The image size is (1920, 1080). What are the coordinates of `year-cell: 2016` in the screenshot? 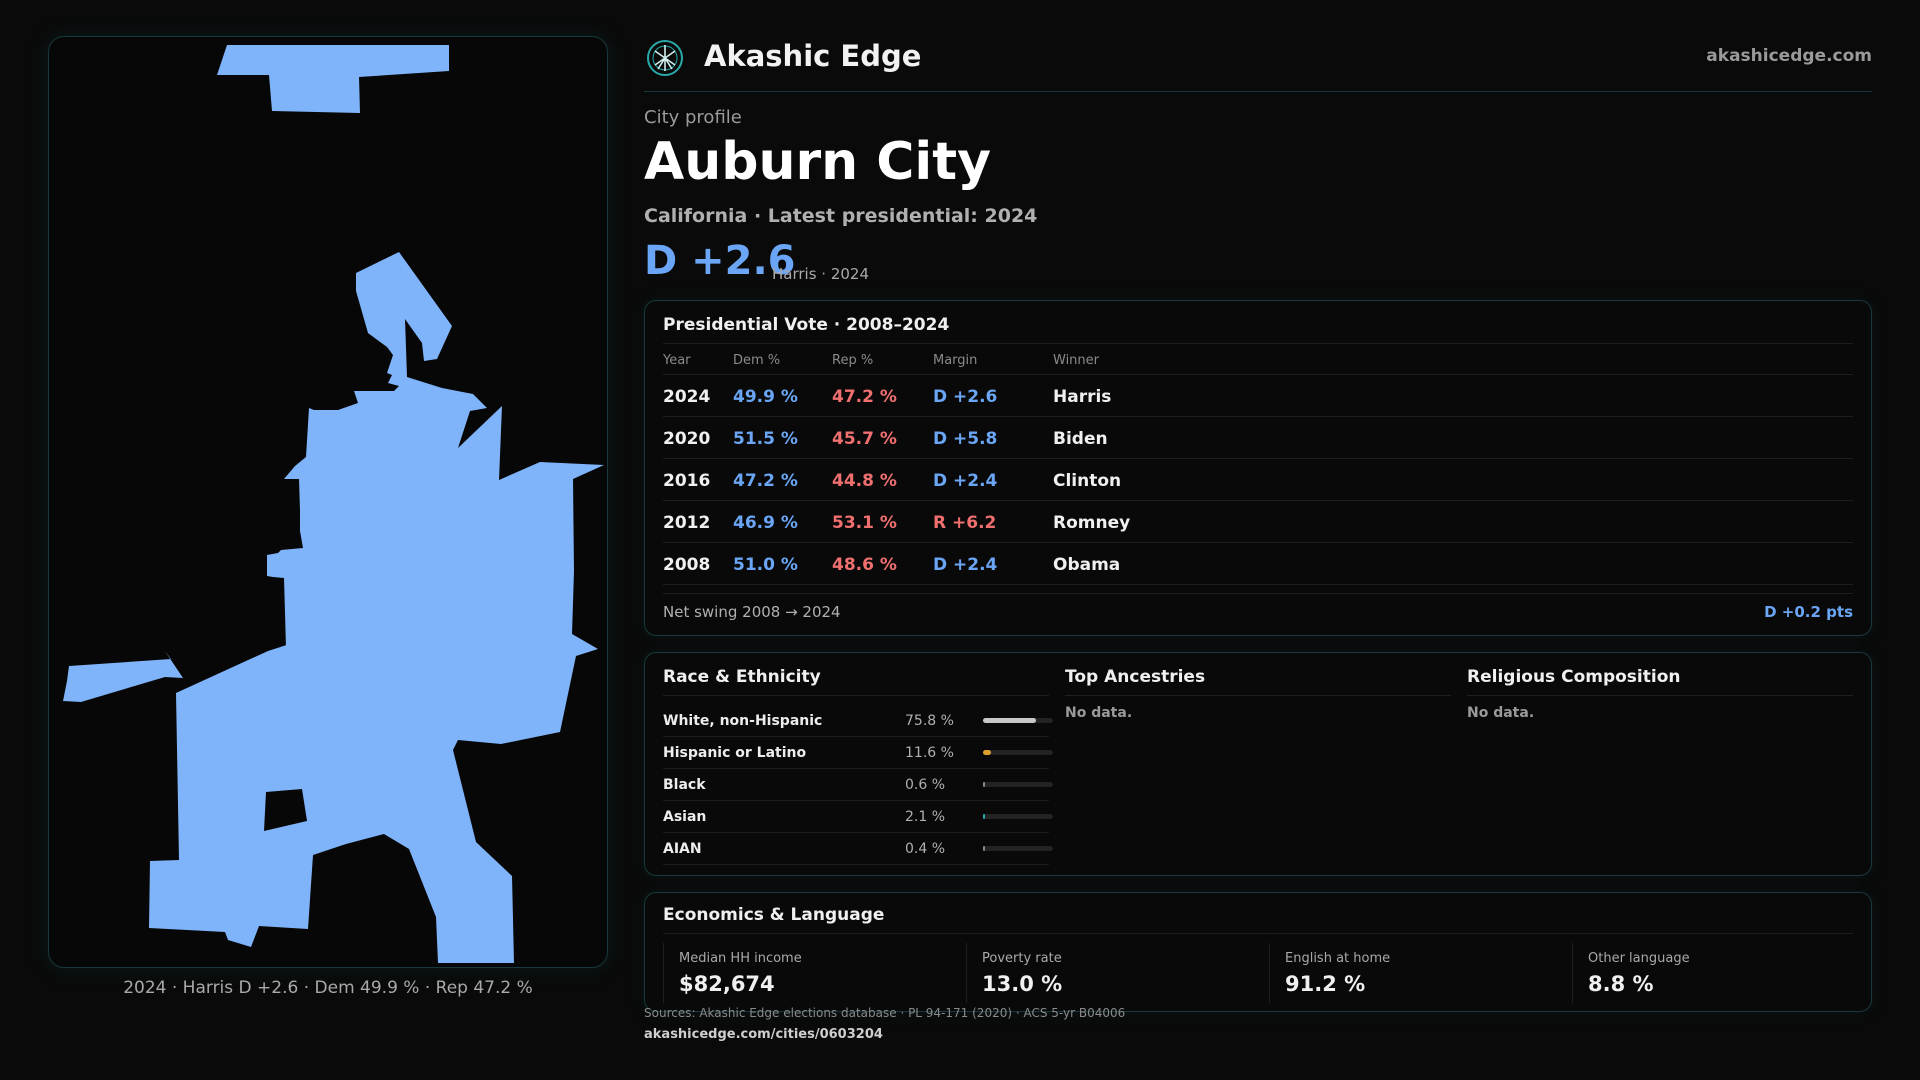 It's located at (687, 481).